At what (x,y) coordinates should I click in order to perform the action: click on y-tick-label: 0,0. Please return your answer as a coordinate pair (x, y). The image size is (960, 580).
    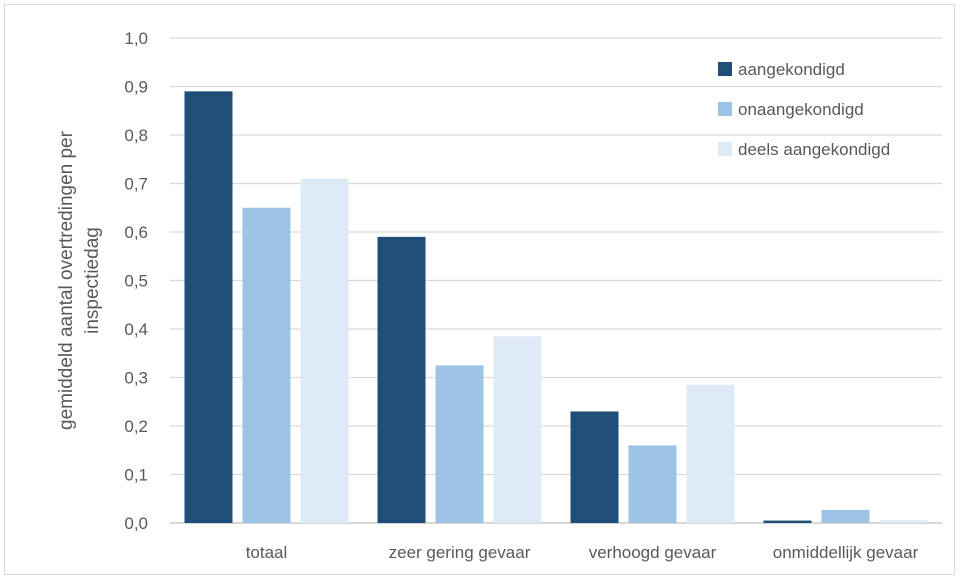
    Looking at the image, I should click on (136, 523).